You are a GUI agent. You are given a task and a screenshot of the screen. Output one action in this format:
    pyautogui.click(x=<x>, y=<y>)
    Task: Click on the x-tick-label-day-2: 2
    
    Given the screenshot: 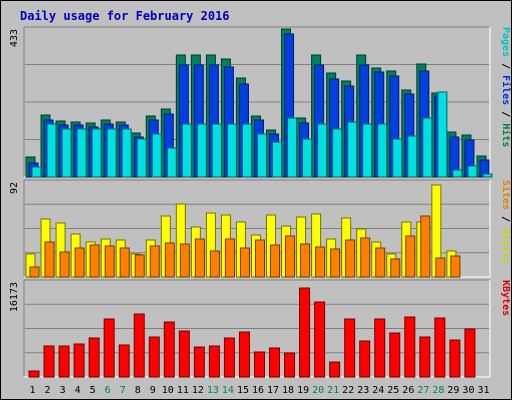 What is the action you would take?
    pyautogui.click(x=48, y=390)
    